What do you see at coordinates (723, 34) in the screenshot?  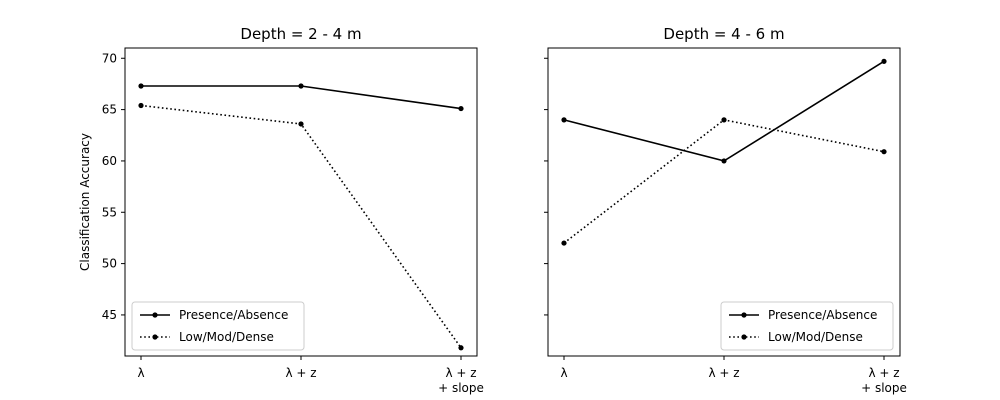 I see `panel-title: Depth = 4 - 6 m` at bounding box center [723, 34].